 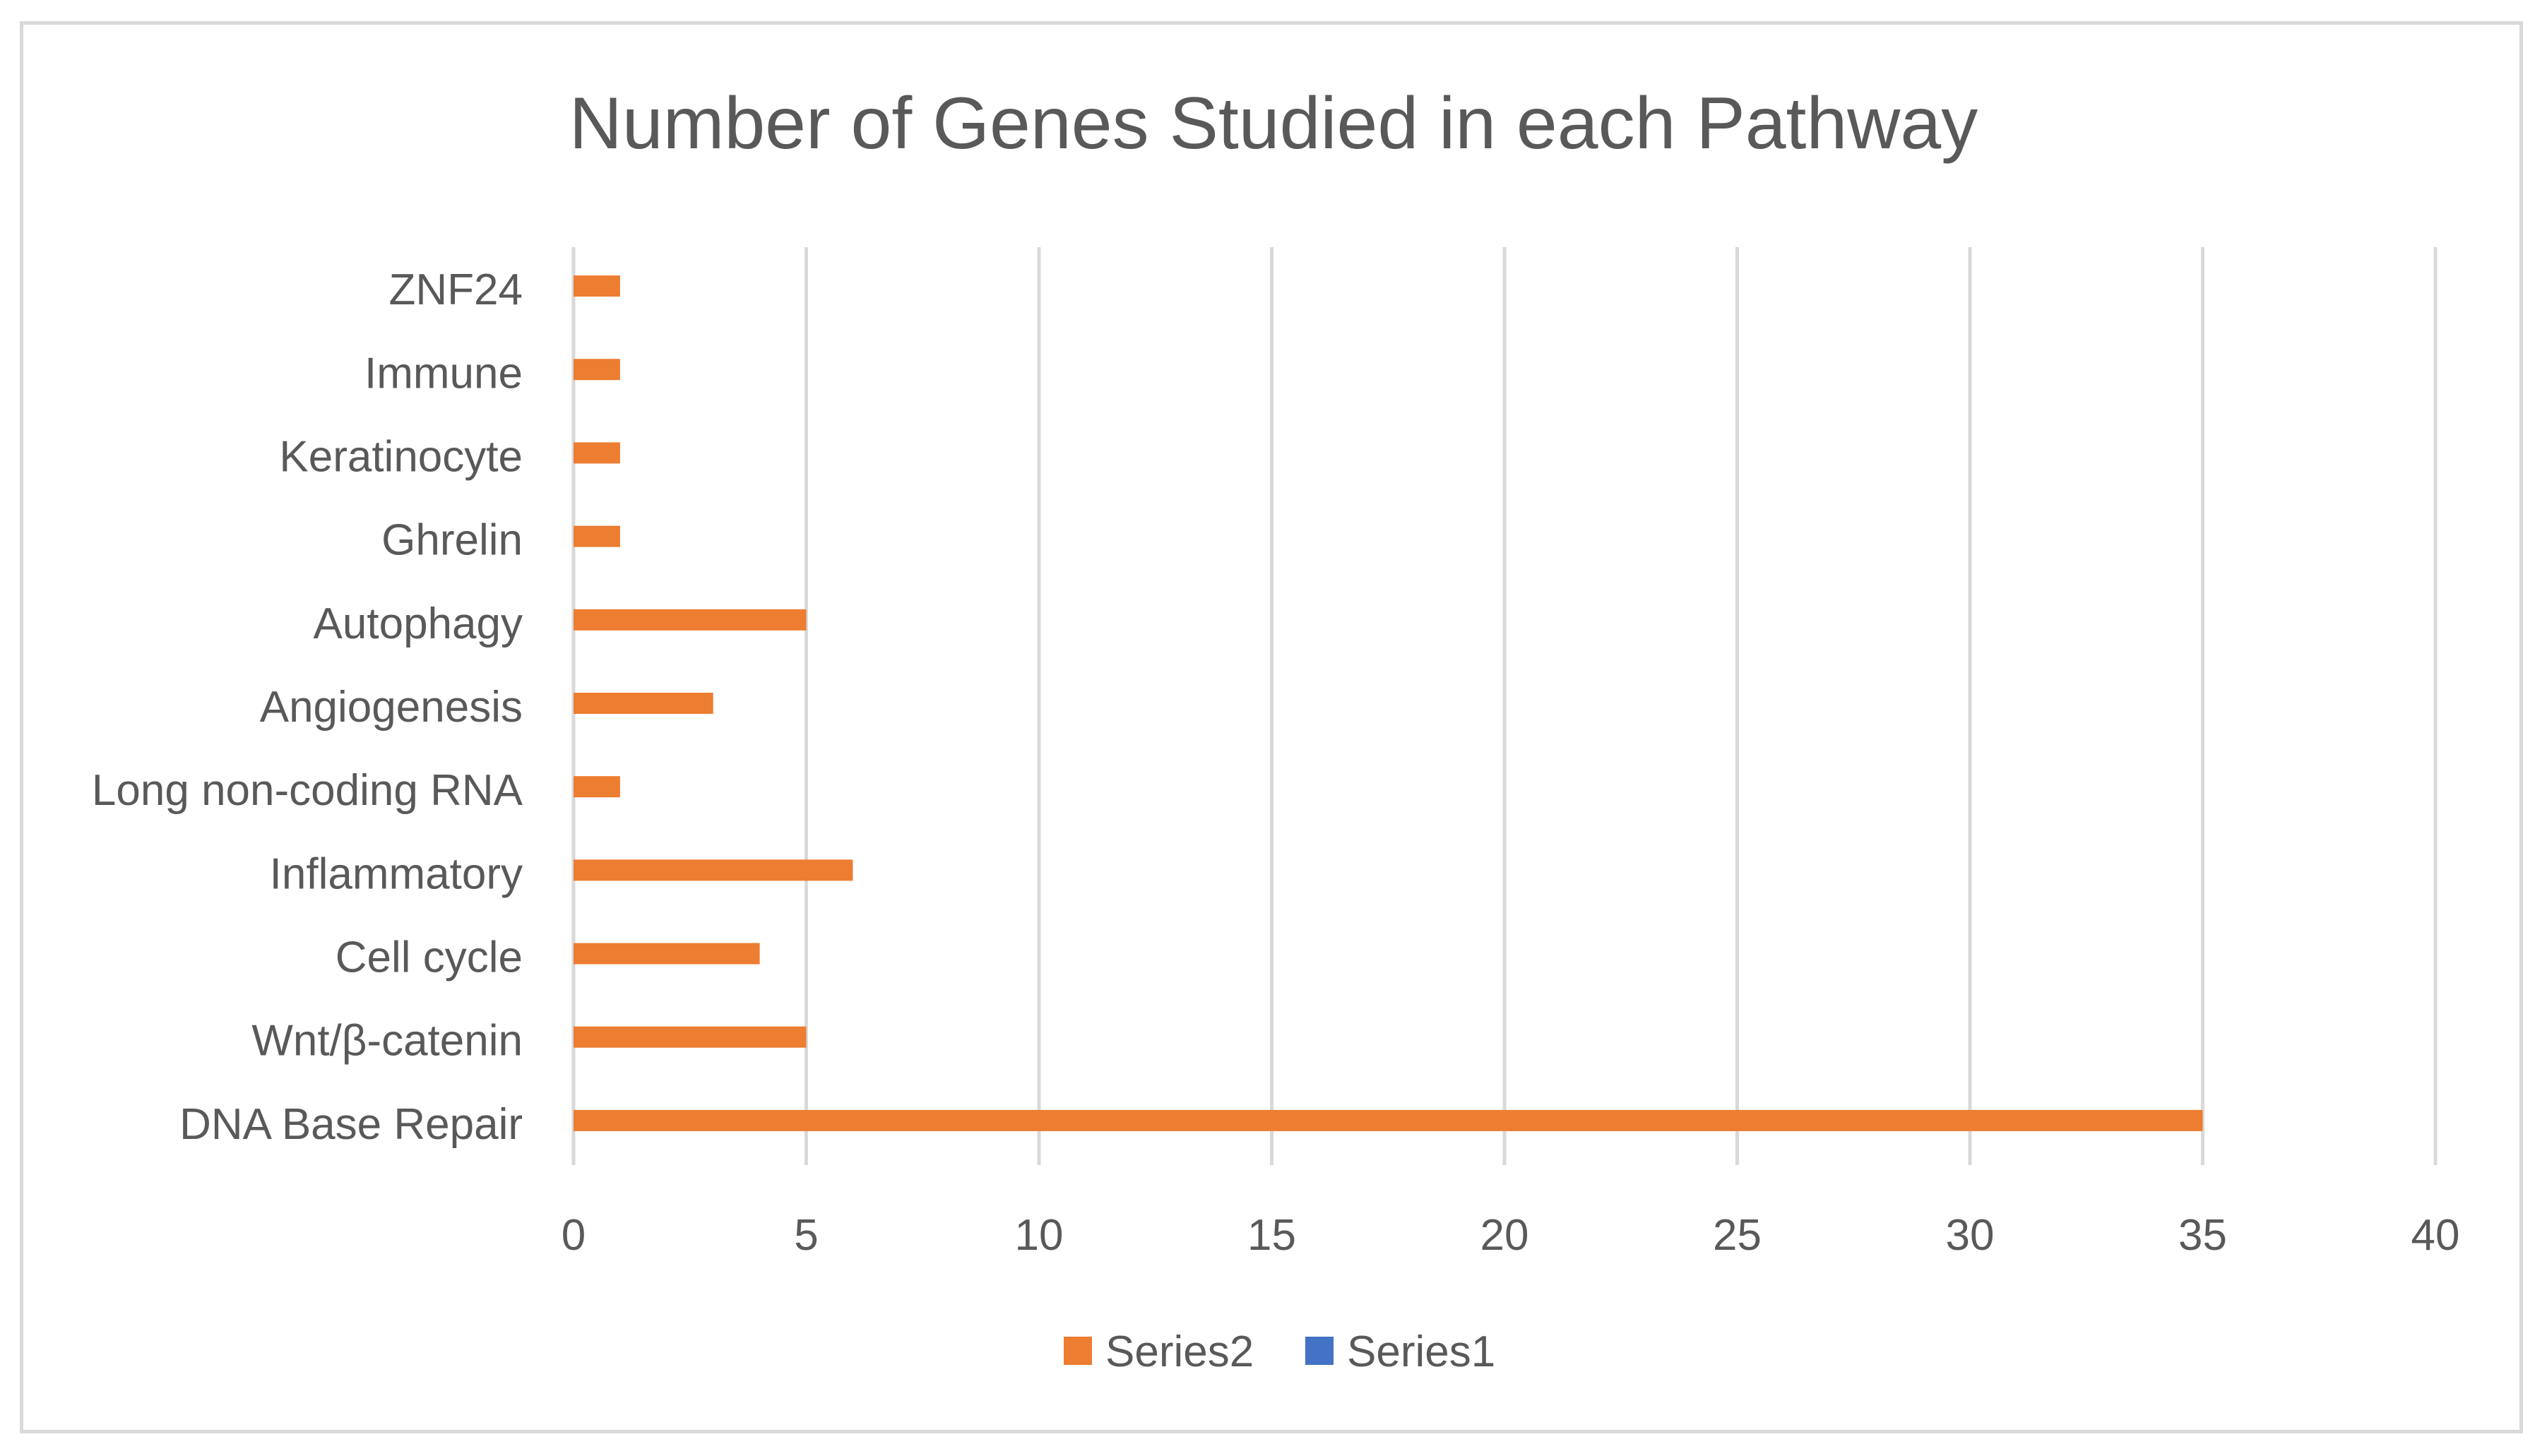 What do you see at coordinates (387, 1041) in the screenshot?
I see `category-label: Wnt/β-catenin` at bounding box center [387, 1041].